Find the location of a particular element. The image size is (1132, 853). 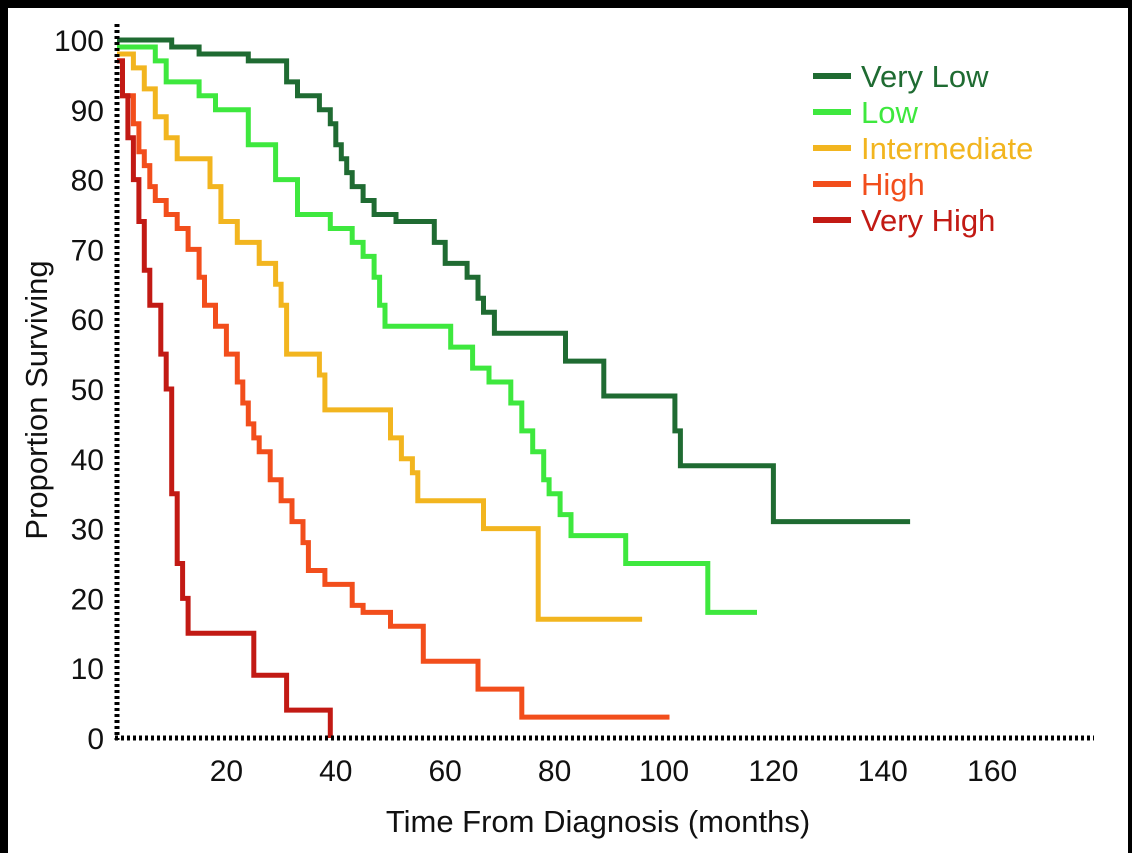

legend-label-high: High is located at coordinates (893, 184).